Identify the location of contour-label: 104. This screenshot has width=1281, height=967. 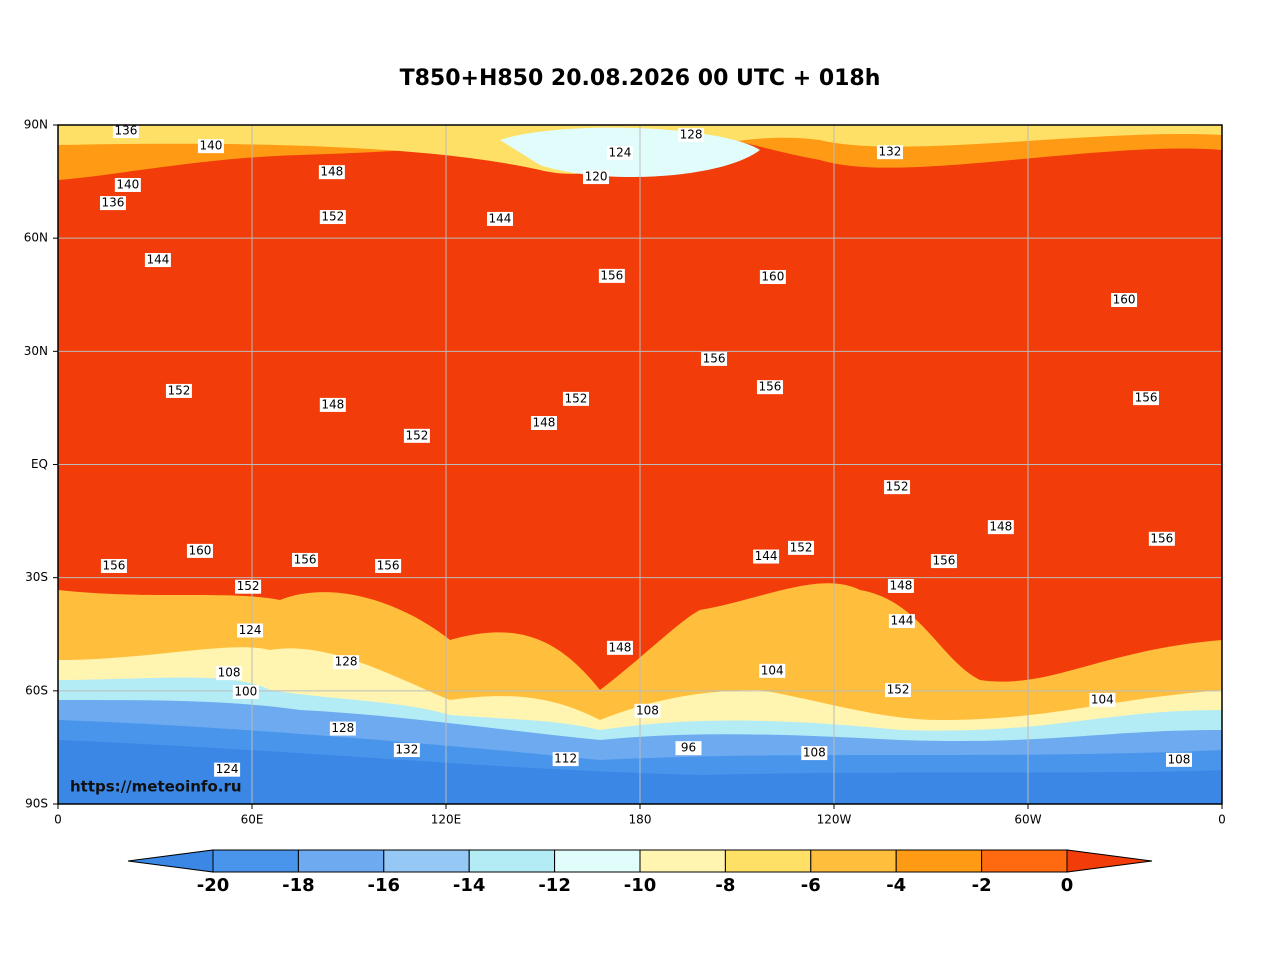
(772, 670).